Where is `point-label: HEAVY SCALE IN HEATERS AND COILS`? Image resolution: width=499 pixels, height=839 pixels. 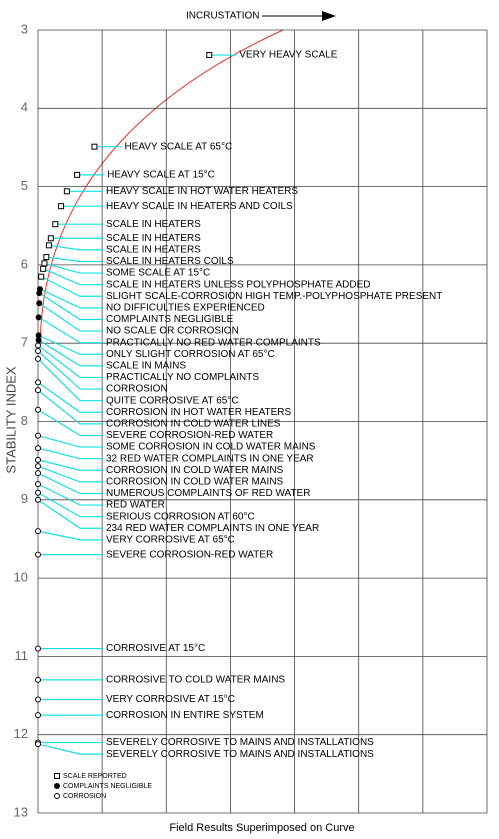 point-label: HEAVY SCALE IN HEATERS AND COILS is located at coordinates (199, 206).